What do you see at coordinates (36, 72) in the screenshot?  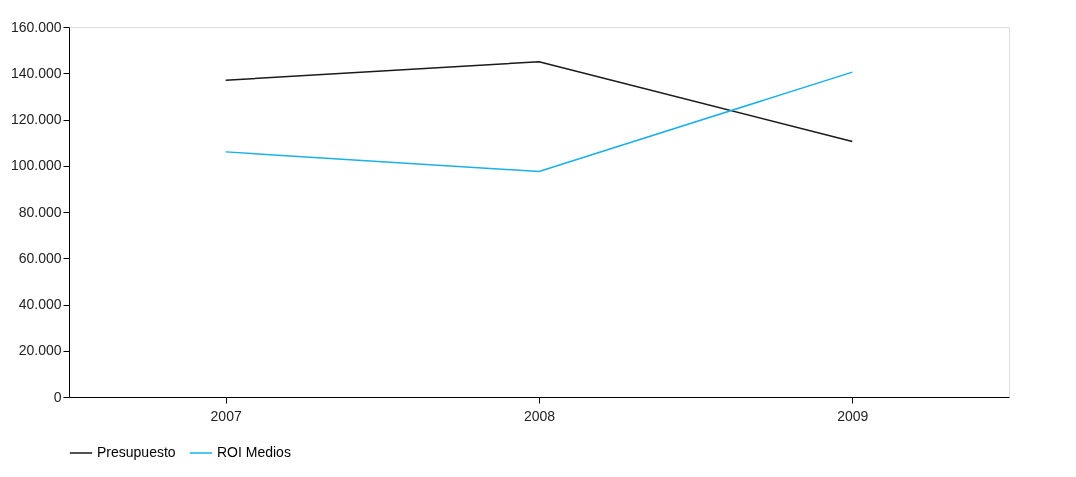 I see `y-tick-label: 140.000` at bounding box center [36, 72].